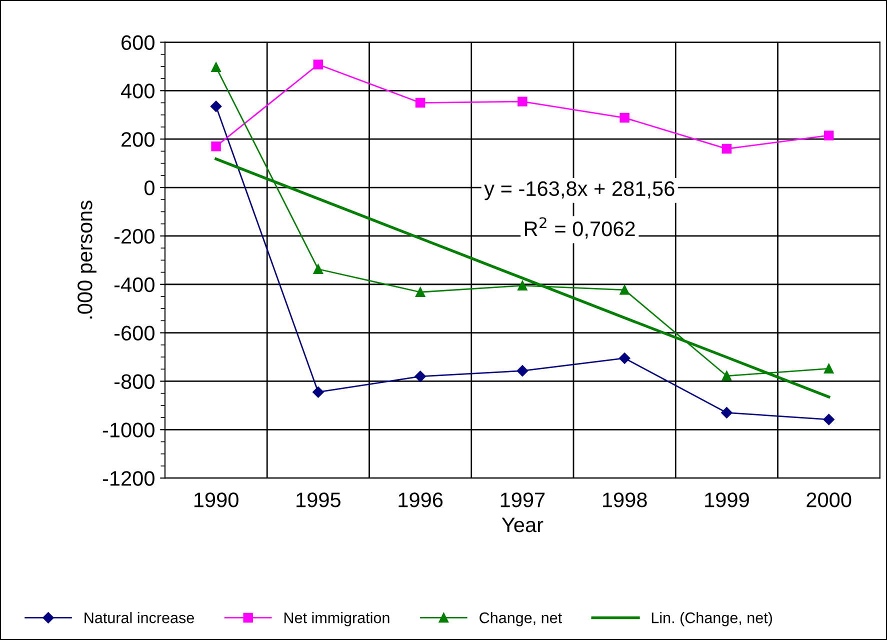  I want to click on x-tick-label: 1999, so click(727, 500).